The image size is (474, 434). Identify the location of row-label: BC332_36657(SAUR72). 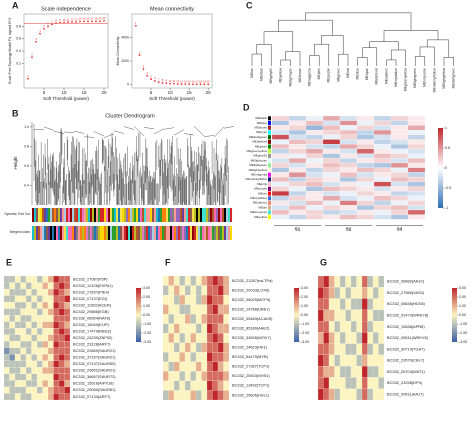
(94, 376).